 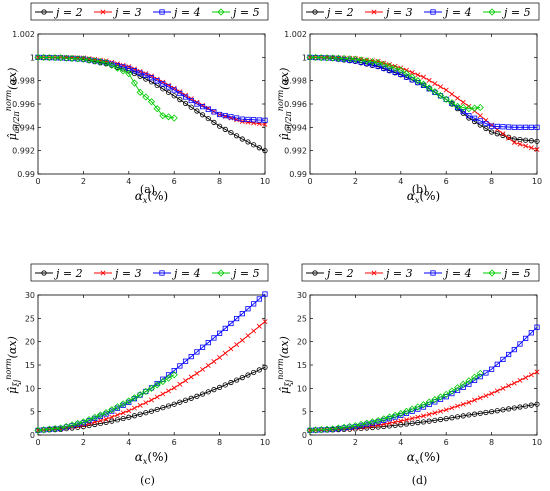 I want to click on x-axis-label: αx(%), so click(x=151, y=458).